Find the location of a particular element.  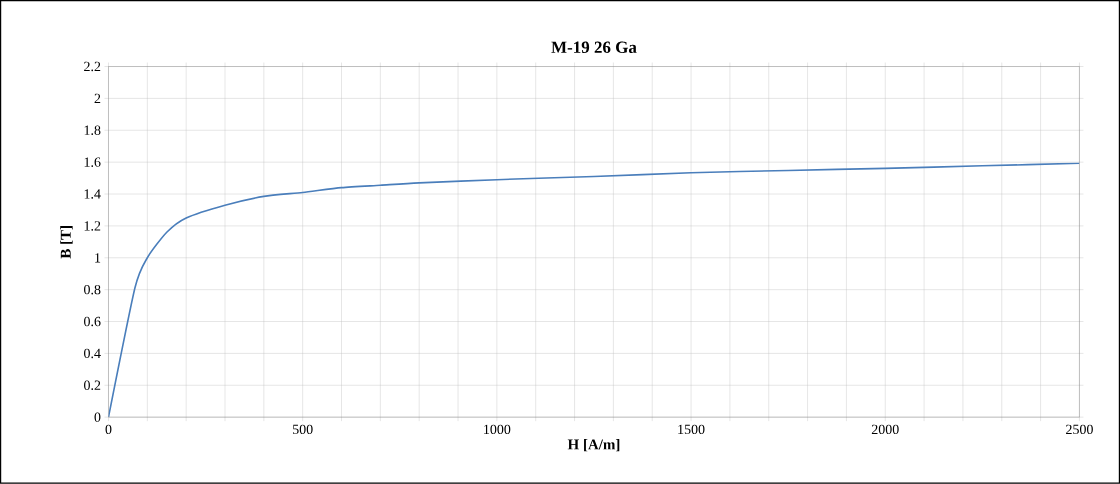

chart-title: M-19 26 Ga is located at coordinates (594, 47).